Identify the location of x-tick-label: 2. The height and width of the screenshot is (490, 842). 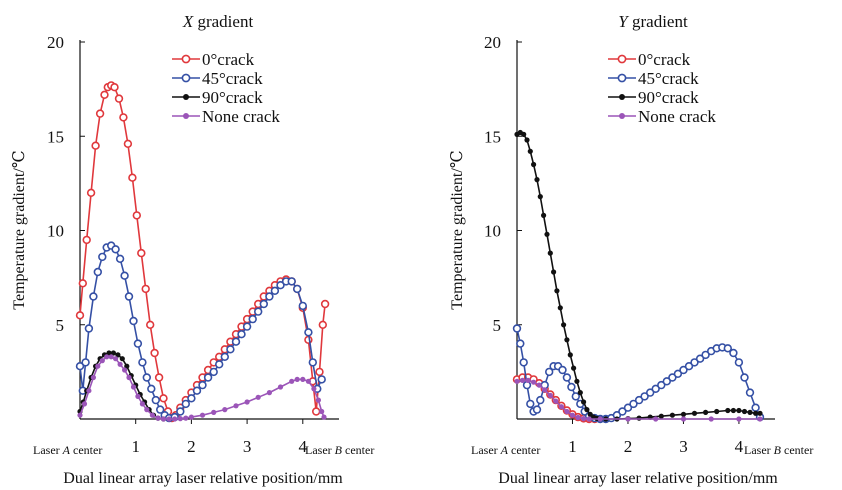
(628, 446).